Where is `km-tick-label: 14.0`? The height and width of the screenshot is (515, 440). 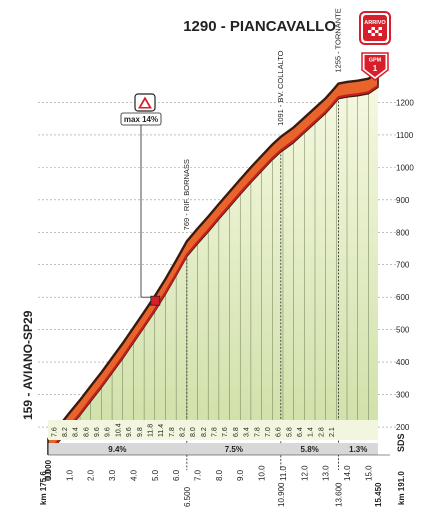 km-tick-label: 14.0 is located at coordinates (347, 473).